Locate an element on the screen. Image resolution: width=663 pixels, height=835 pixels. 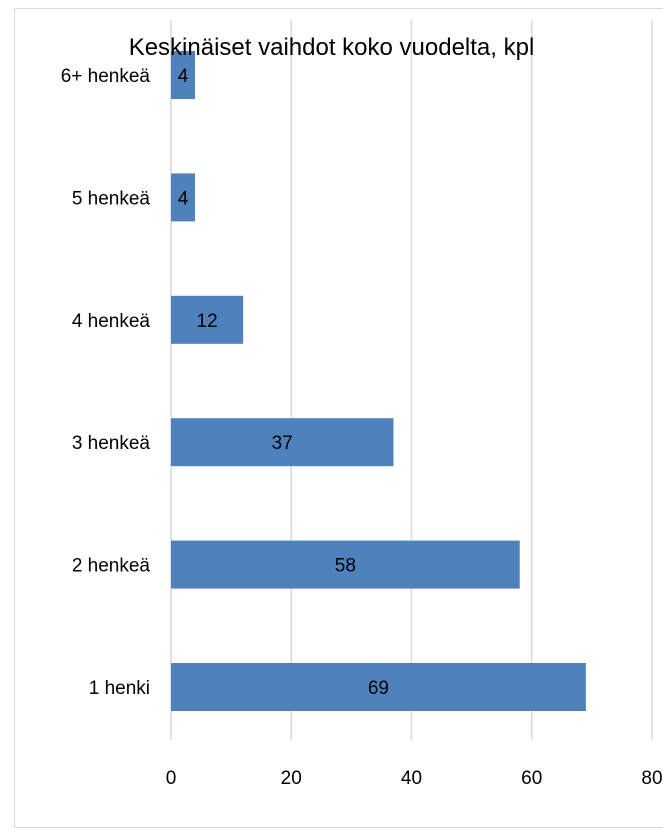
data-label: 37 is located at coordinates (282, 443).